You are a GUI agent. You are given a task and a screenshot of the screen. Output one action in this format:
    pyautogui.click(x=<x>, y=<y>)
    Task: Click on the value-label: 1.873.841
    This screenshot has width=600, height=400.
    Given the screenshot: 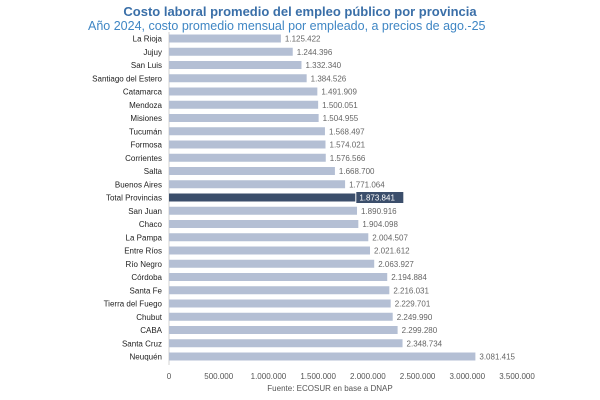 What is the action you would take?
    pyautogui.click(x=377, y=198)
    